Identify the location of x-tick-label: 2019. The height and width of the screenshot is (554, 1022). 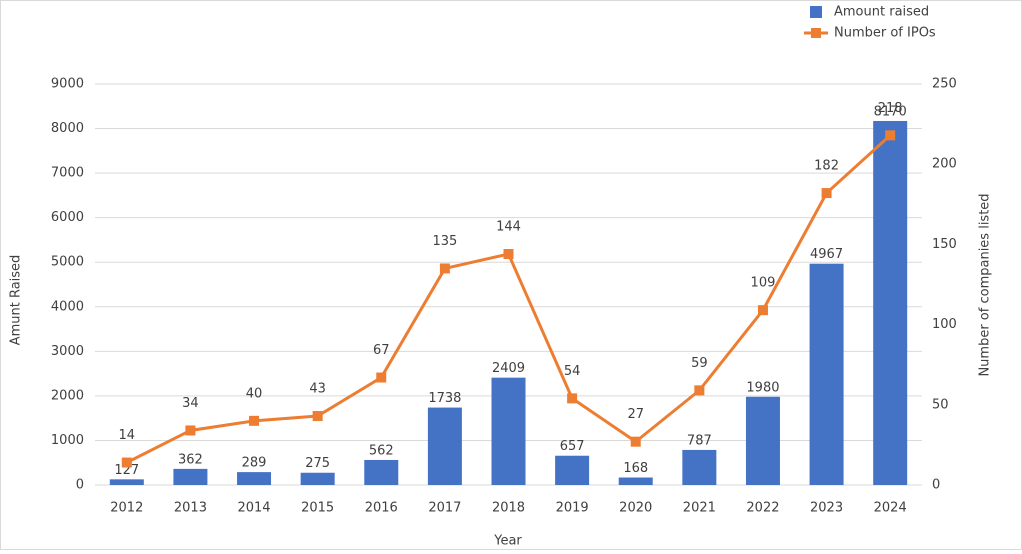
(572, 508).